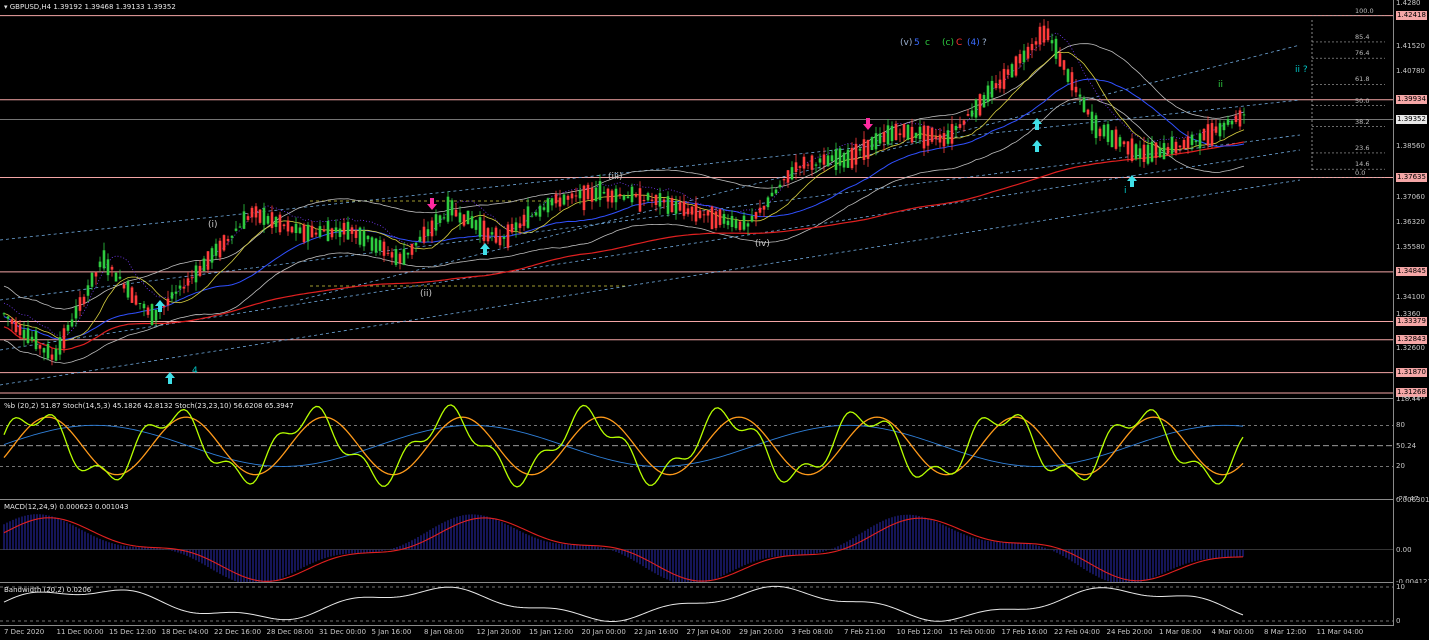 The width and height of the screenshot is (1429, 640). Describe the element at coordinates (1410, 46) in the screenshot. I see `price-tick-label: 1.41520` at that location.